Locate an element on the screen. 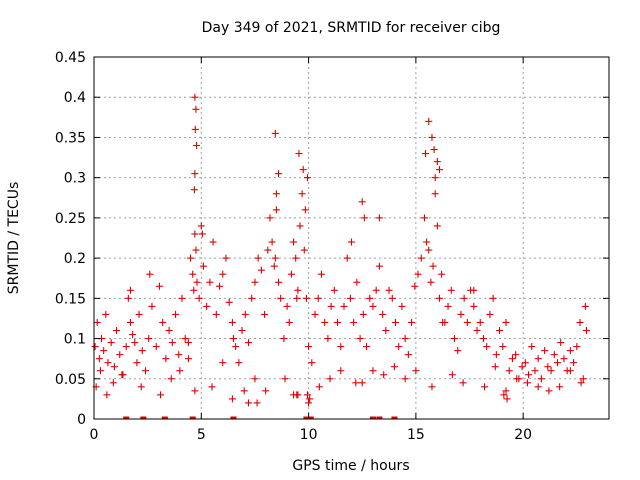 This screenshot has width=640, height=480. y-tick-label: 0.1 is located at coordinates (75, 340).